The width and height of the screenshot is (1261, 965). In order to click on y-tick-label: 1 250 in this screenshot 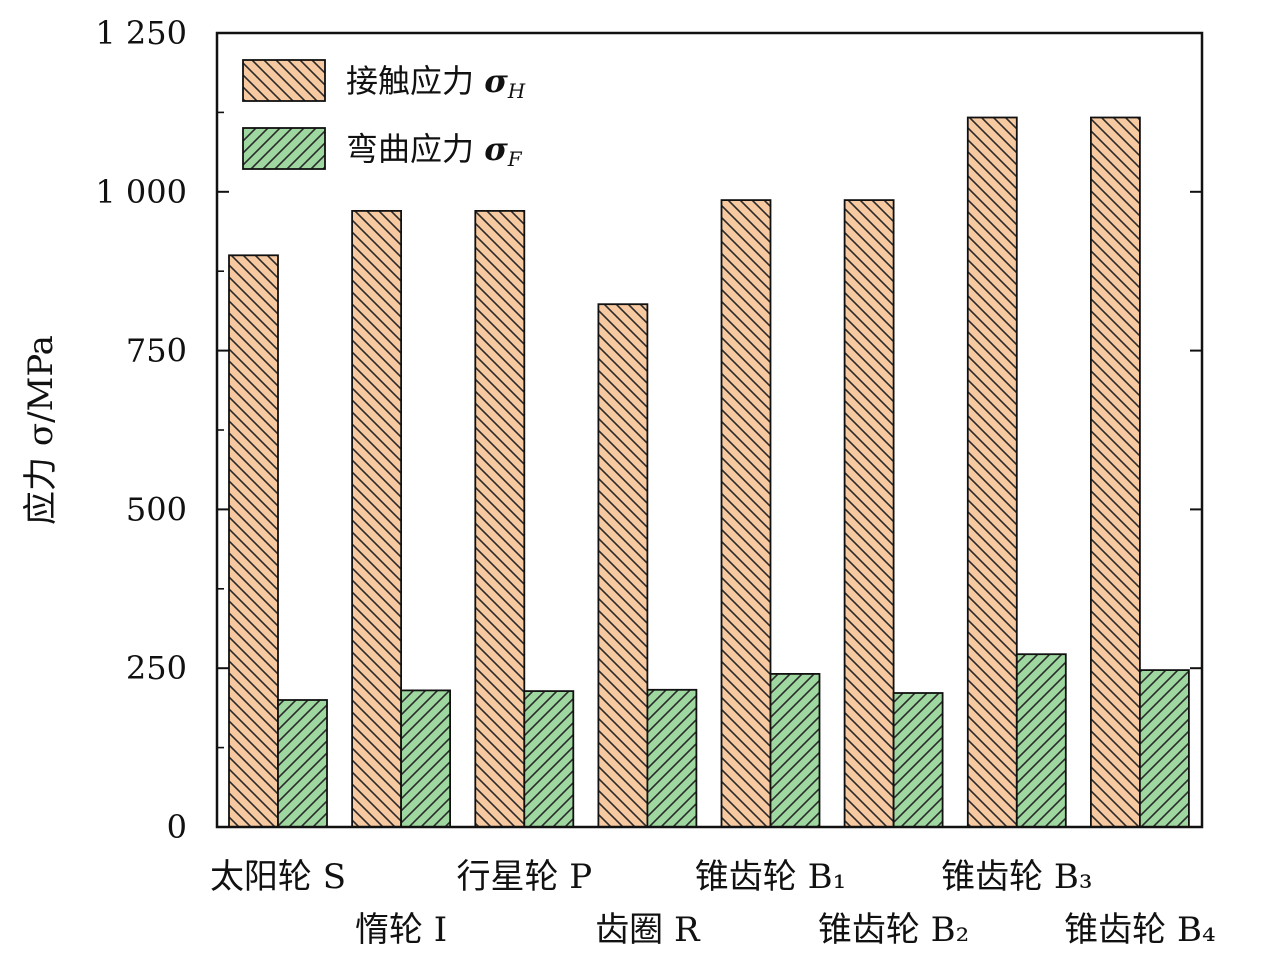, I will do `click(141, 33)`.